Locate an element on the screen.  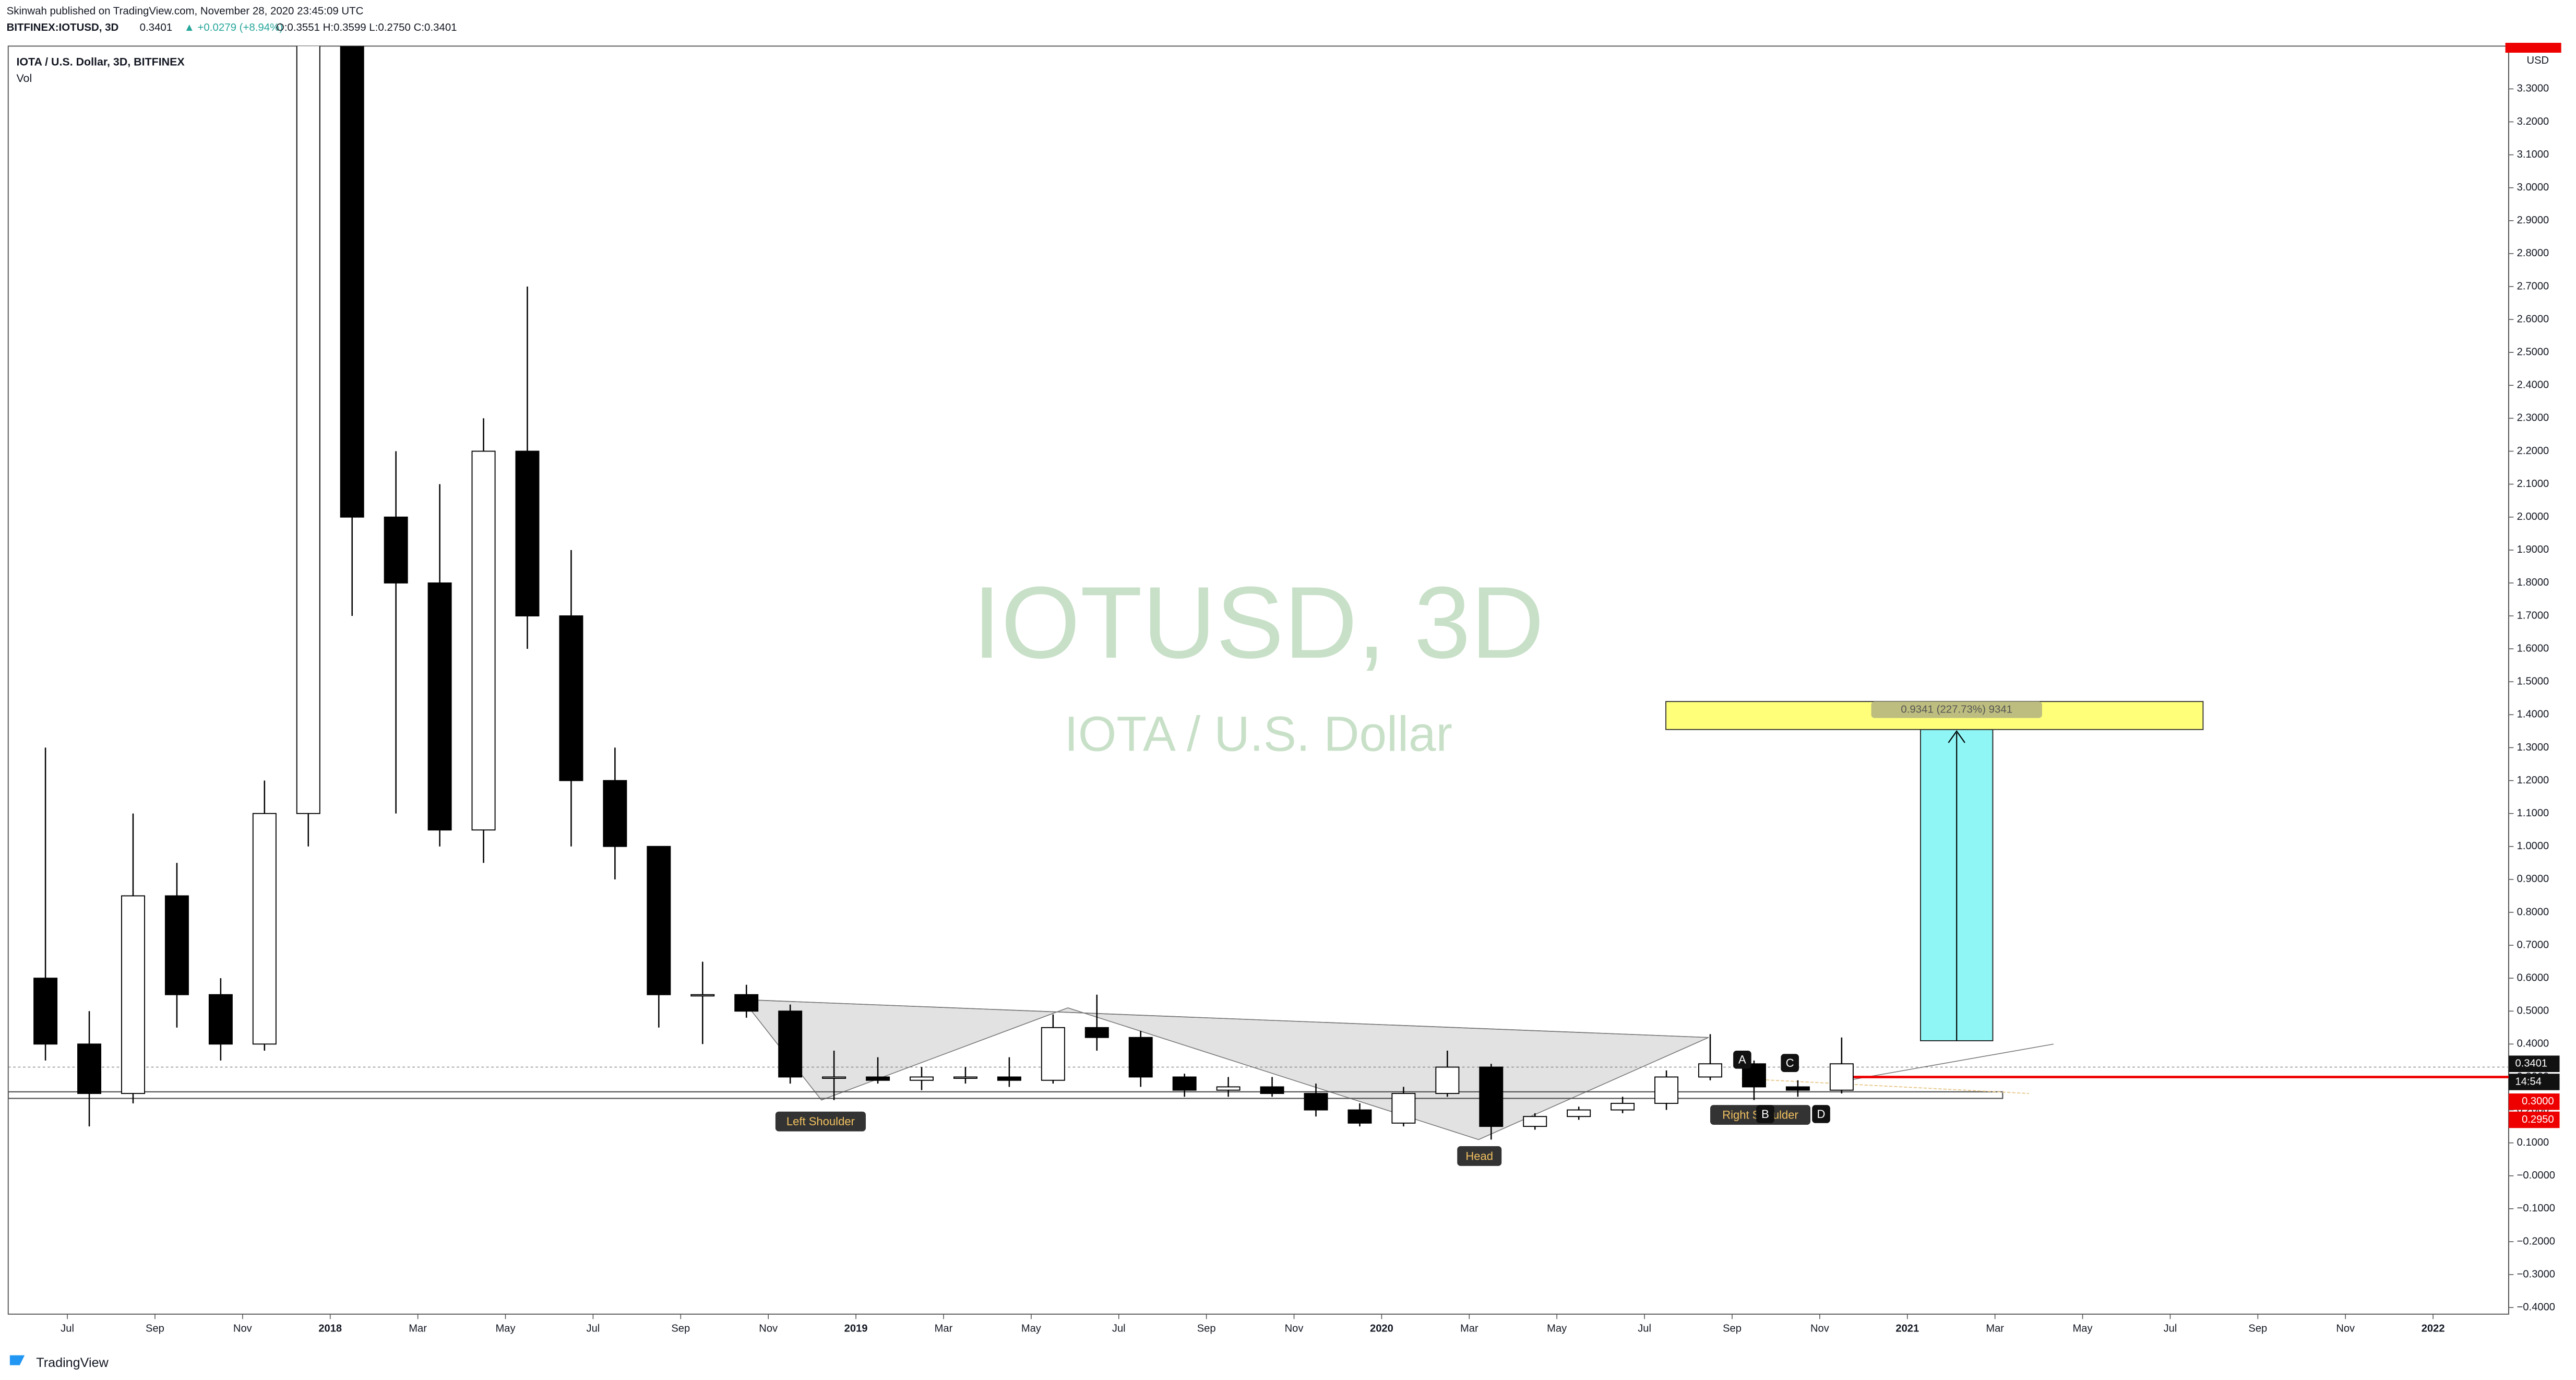
y-tick-label: 0.8000 is located at coordinates (2533, 912).